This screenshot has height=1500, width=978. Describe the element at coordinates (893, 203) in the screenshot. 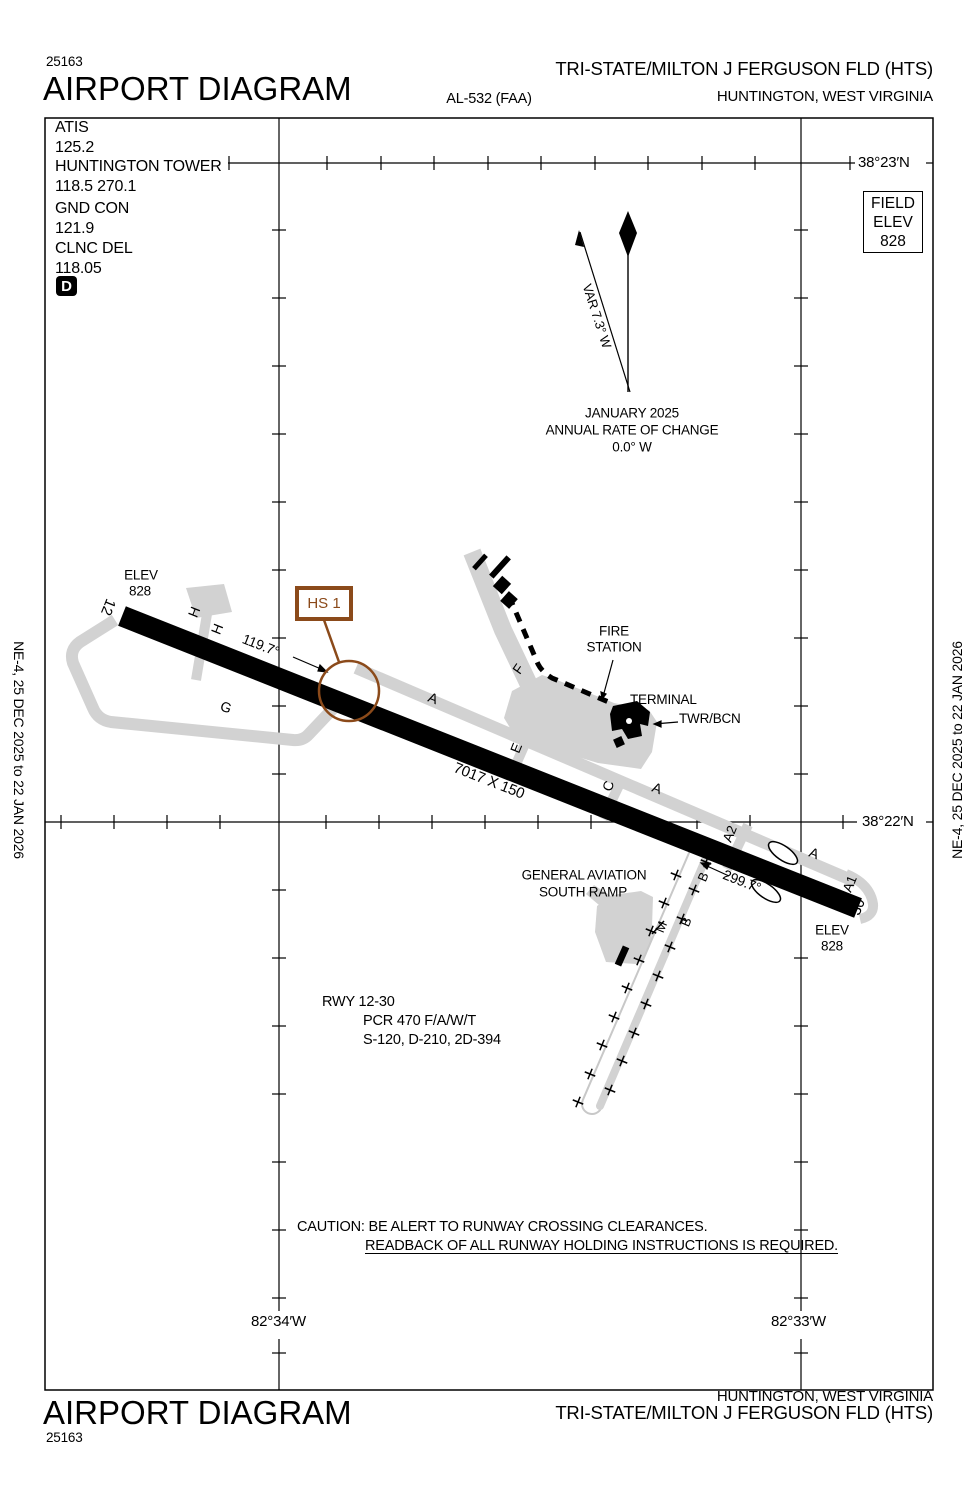

I see `field-elev-line1: FIELD` at that location.